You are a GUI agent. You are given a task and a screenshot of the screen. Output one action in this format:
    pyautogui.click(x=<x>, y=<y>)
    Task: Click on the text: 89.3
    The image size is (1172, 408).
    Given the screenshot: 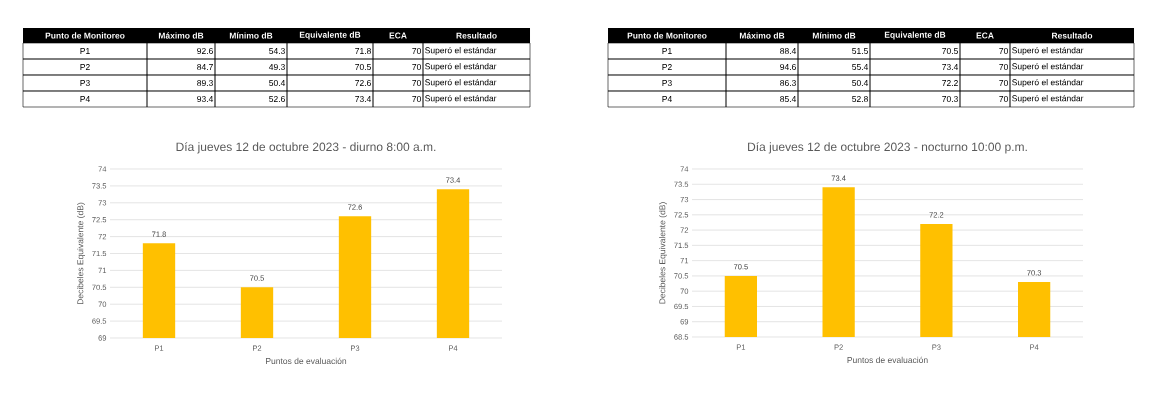 What is the action you would take?
    pyautogui.click(x=205, y=83)
    